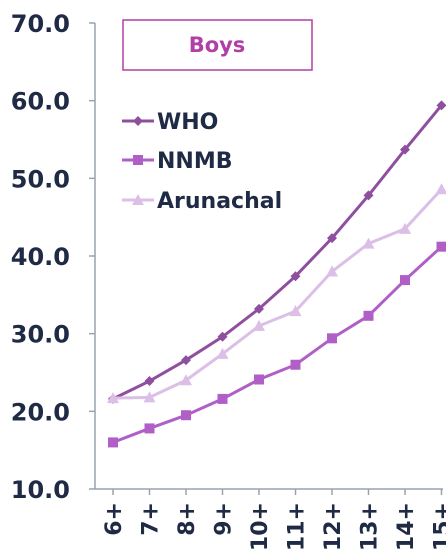 Image resolution: width=446 pixels, height=557 pixels. Describe the element at coordinates (40, 179) in the screenshot. I see `y-tick-label: 50.0` at that location.